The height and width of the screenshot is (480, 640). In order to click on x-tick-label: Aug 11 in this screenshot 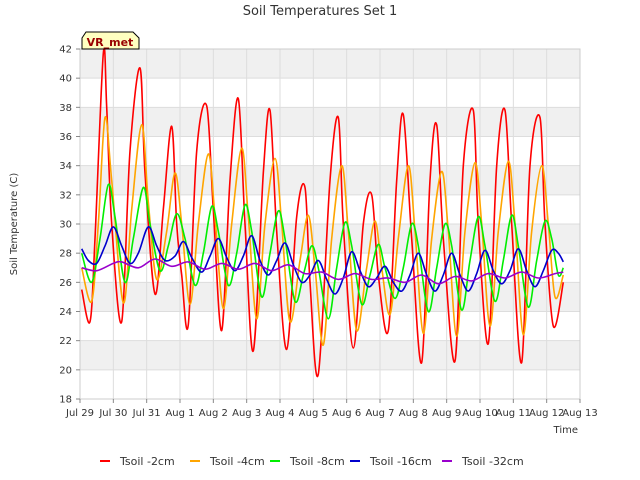, I will do `click(513, 413)`.